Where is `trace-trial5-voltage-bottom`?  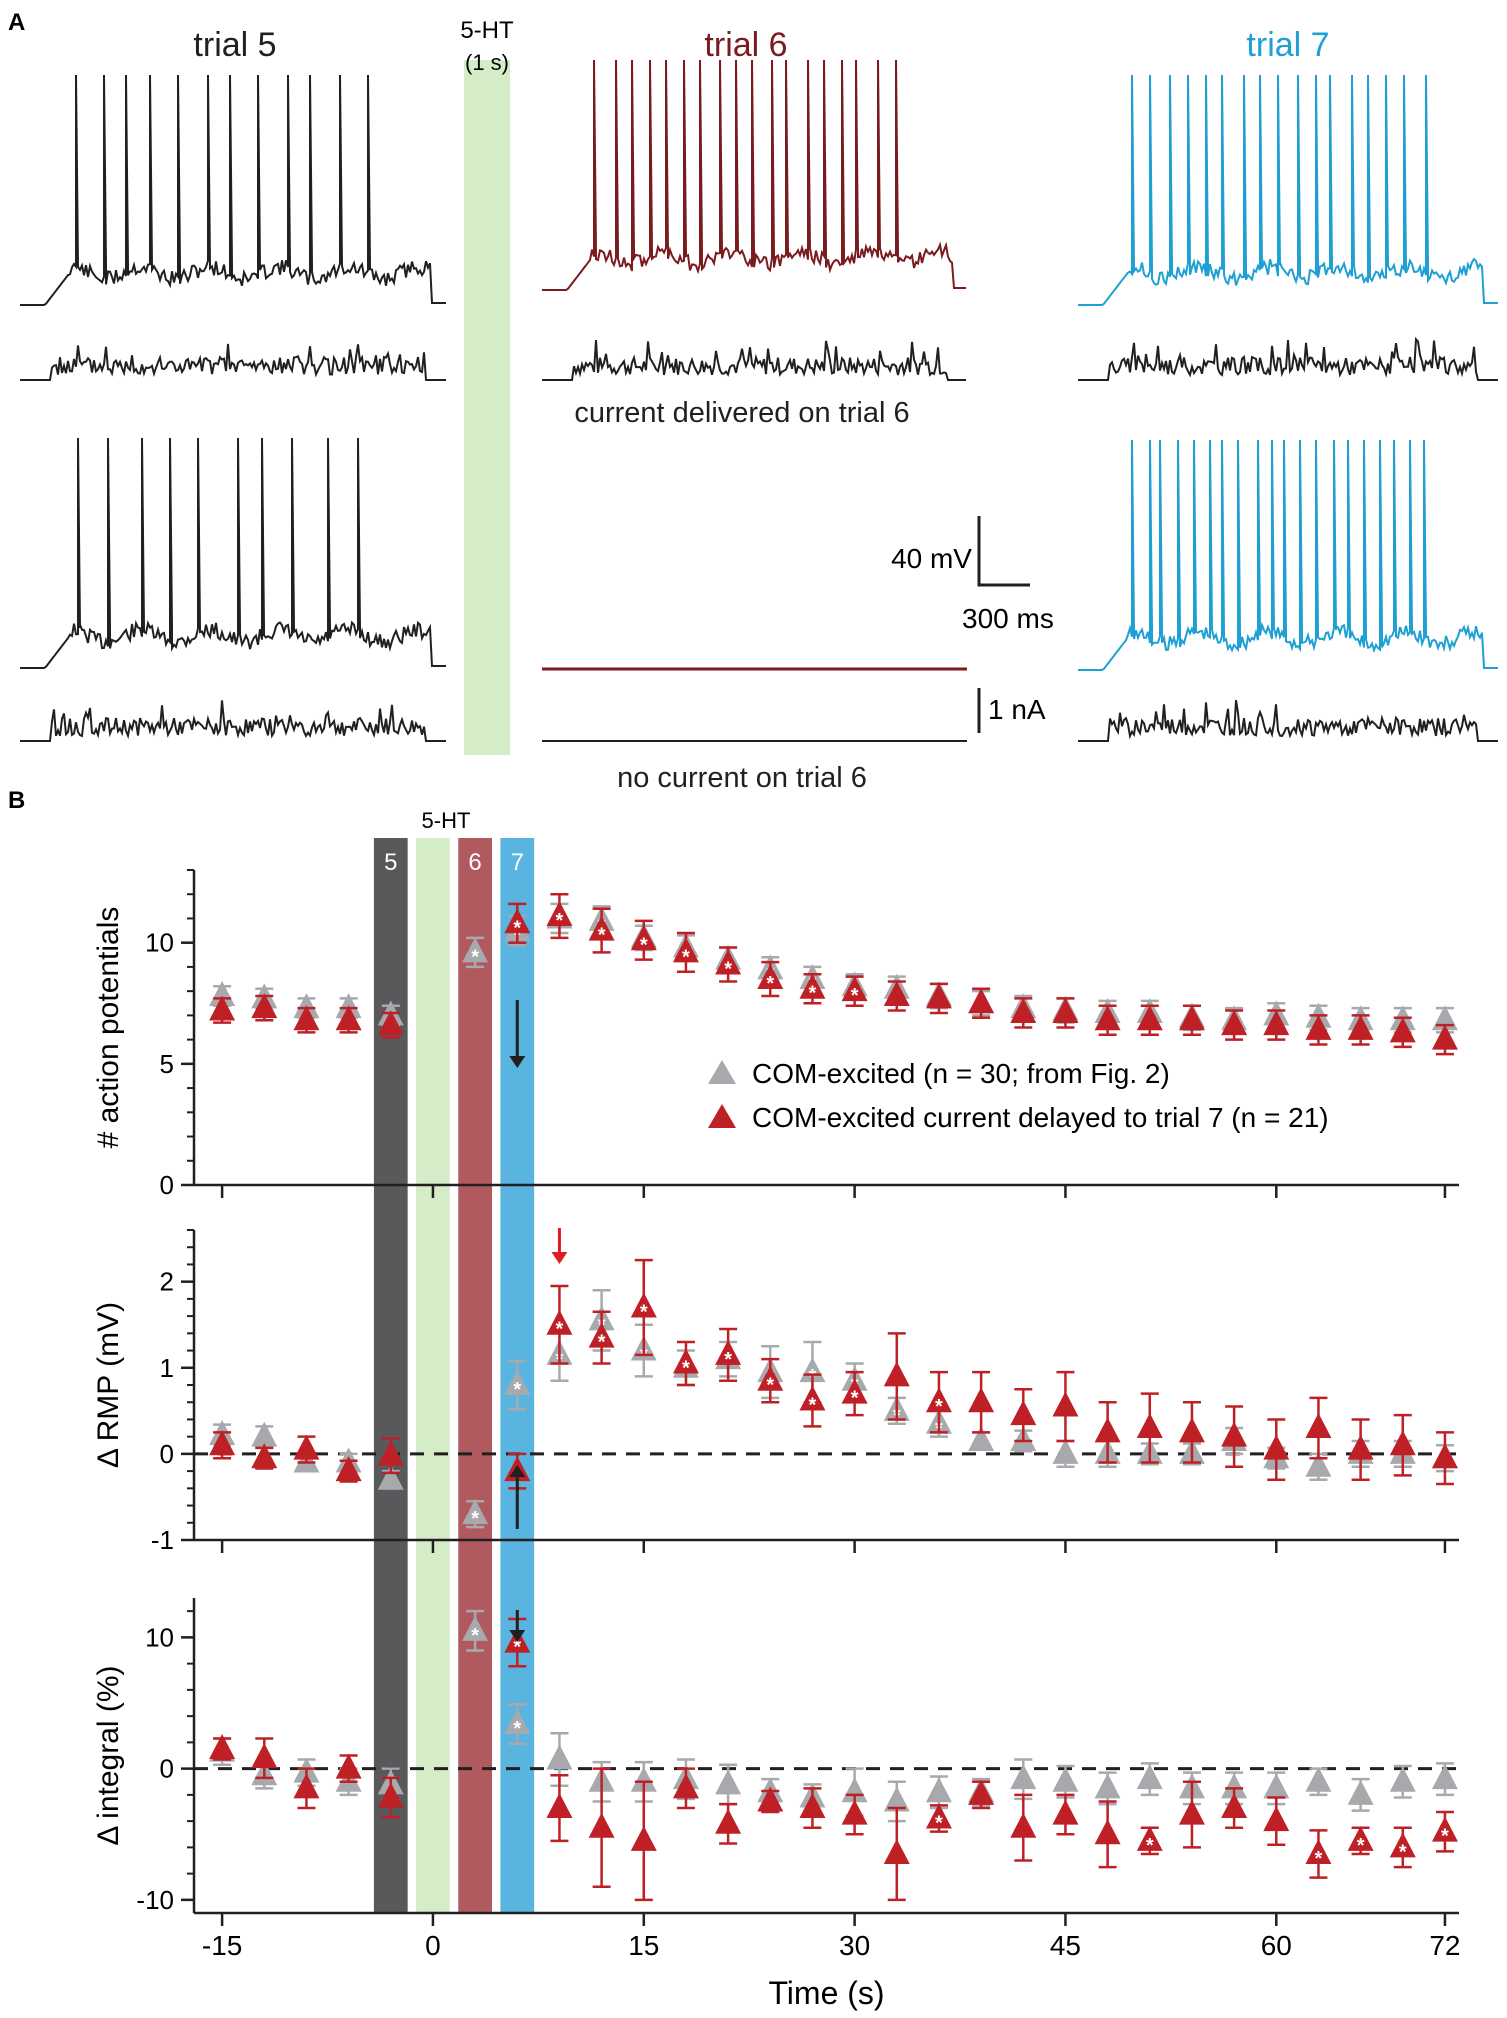 trace-trial5-voltage-bottom is located at coordinates (233, 553).